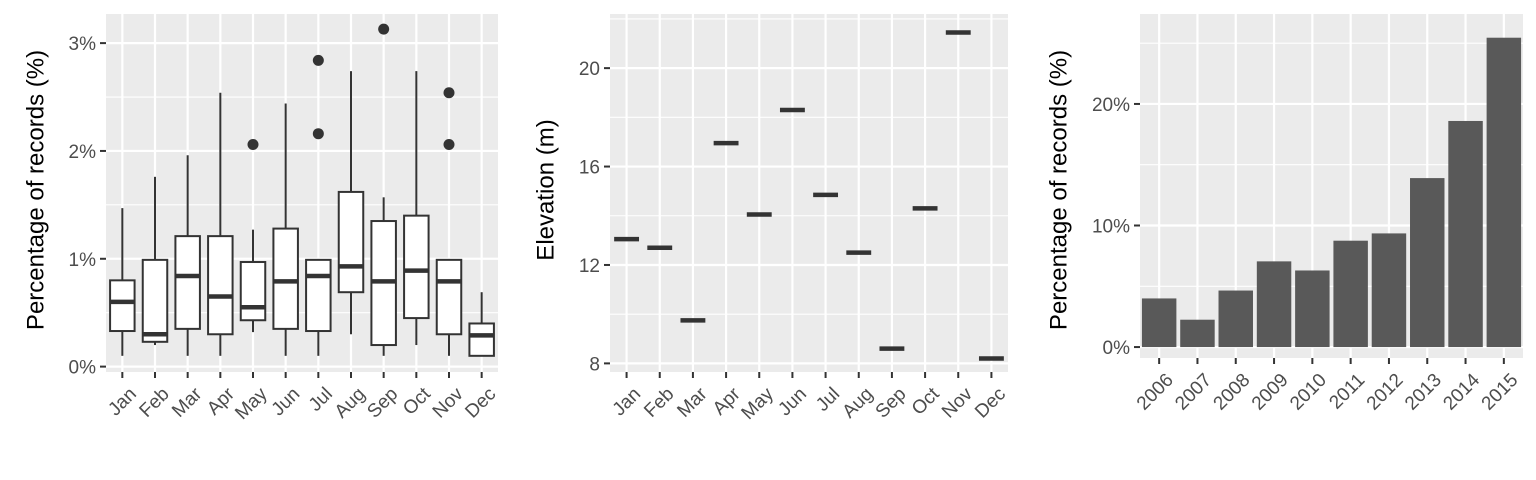 This screenshot has width=1536, height=480. I want to click on bar-2008, so click(1235, 319).